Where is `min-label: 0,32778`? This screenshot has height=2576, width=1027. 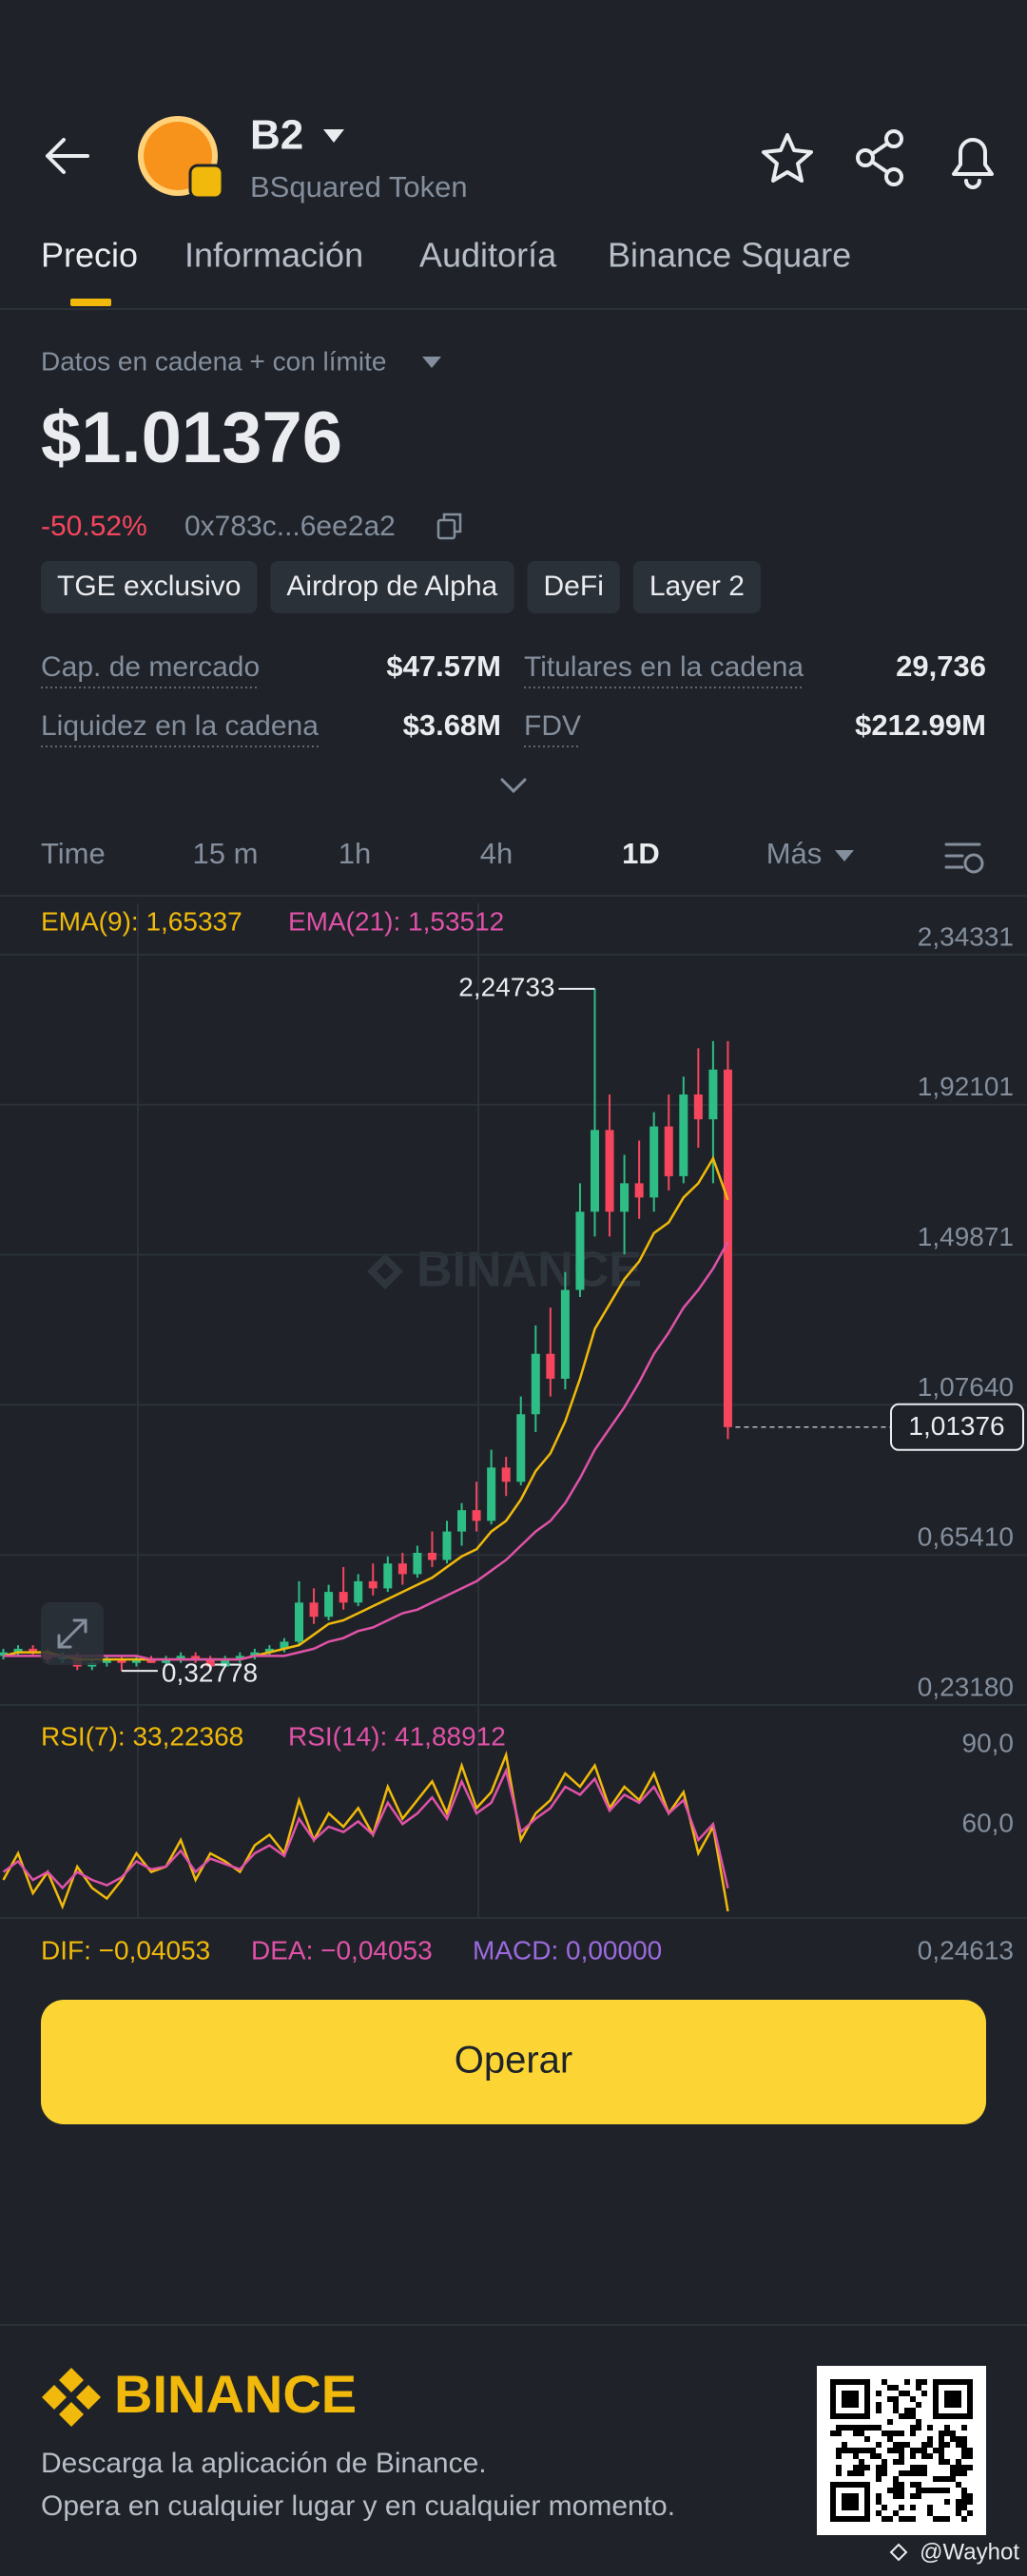
min-label: 0,32778 is located at coordinates (210, 1673).